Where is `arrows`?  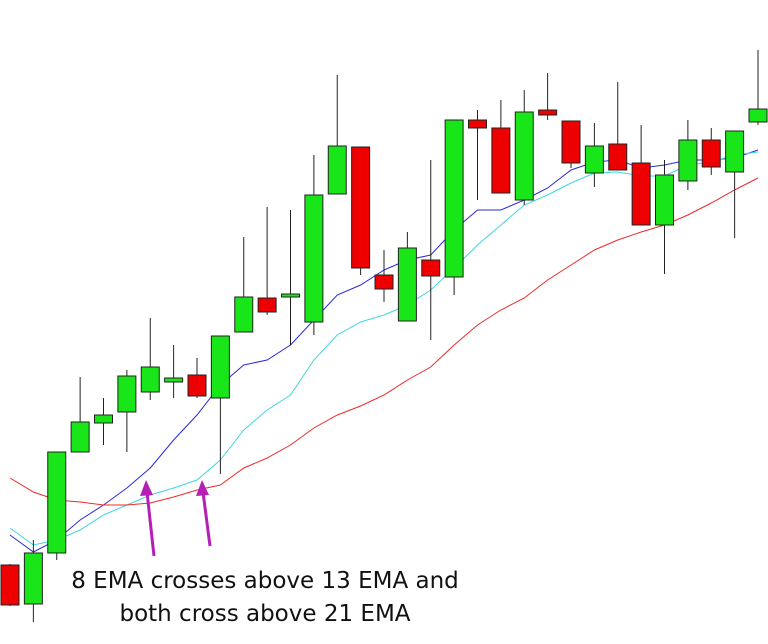
arrows is located at coordinates (176, 518).